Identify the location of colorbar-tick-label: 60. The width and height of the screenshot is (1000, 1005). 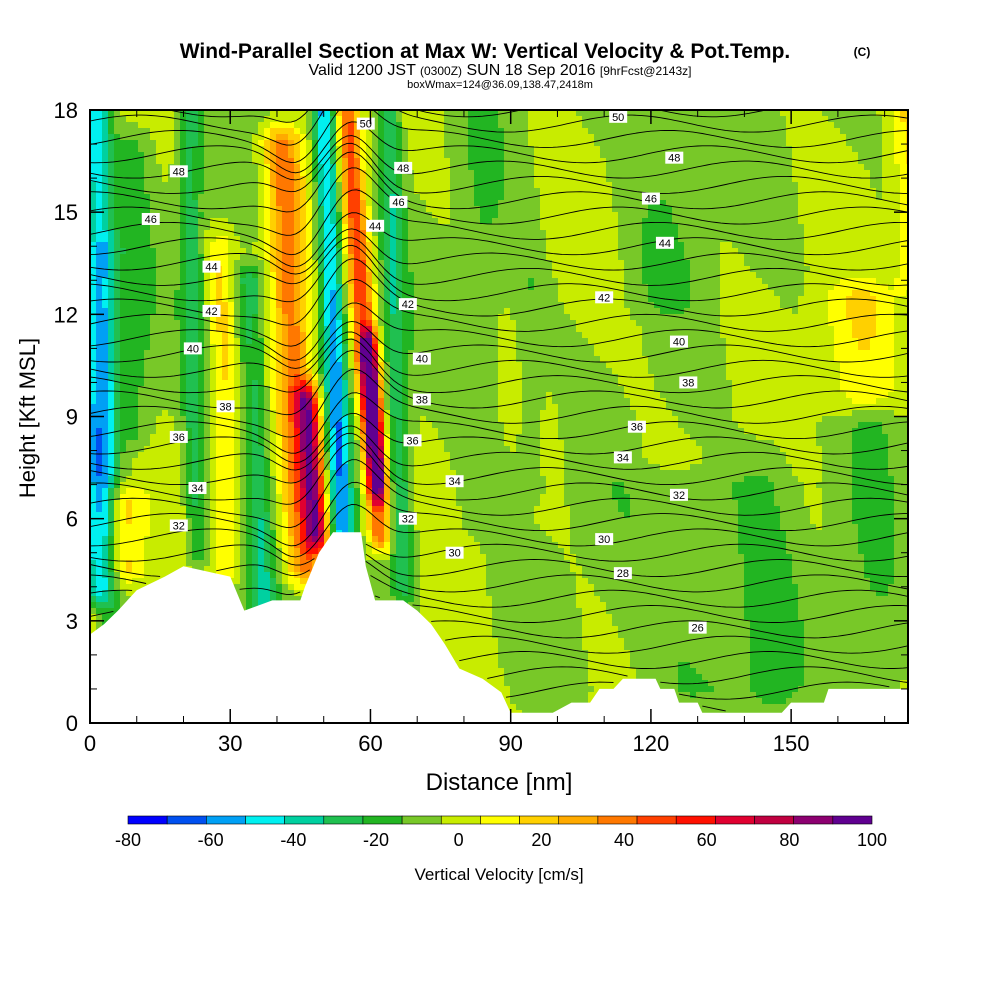
(707, 840).